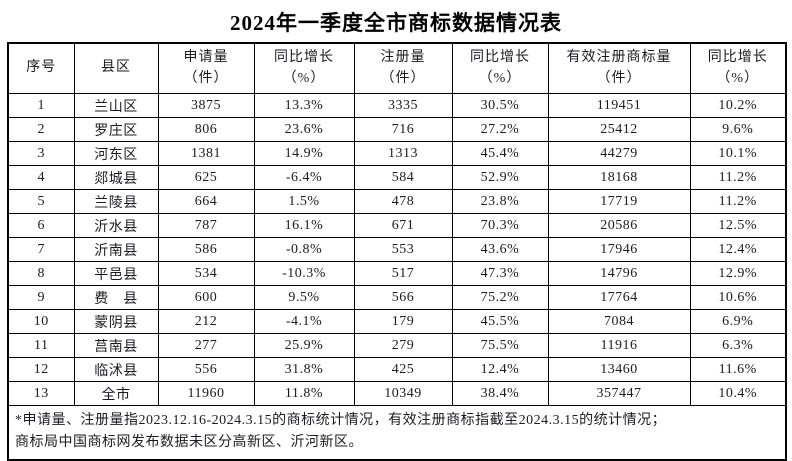 This screenshot has height=461, width=792. What do you see at coordinates (116, 345) in the screenshot?
I see `table-cell: 莒南县` at bounding box center [116, 345].